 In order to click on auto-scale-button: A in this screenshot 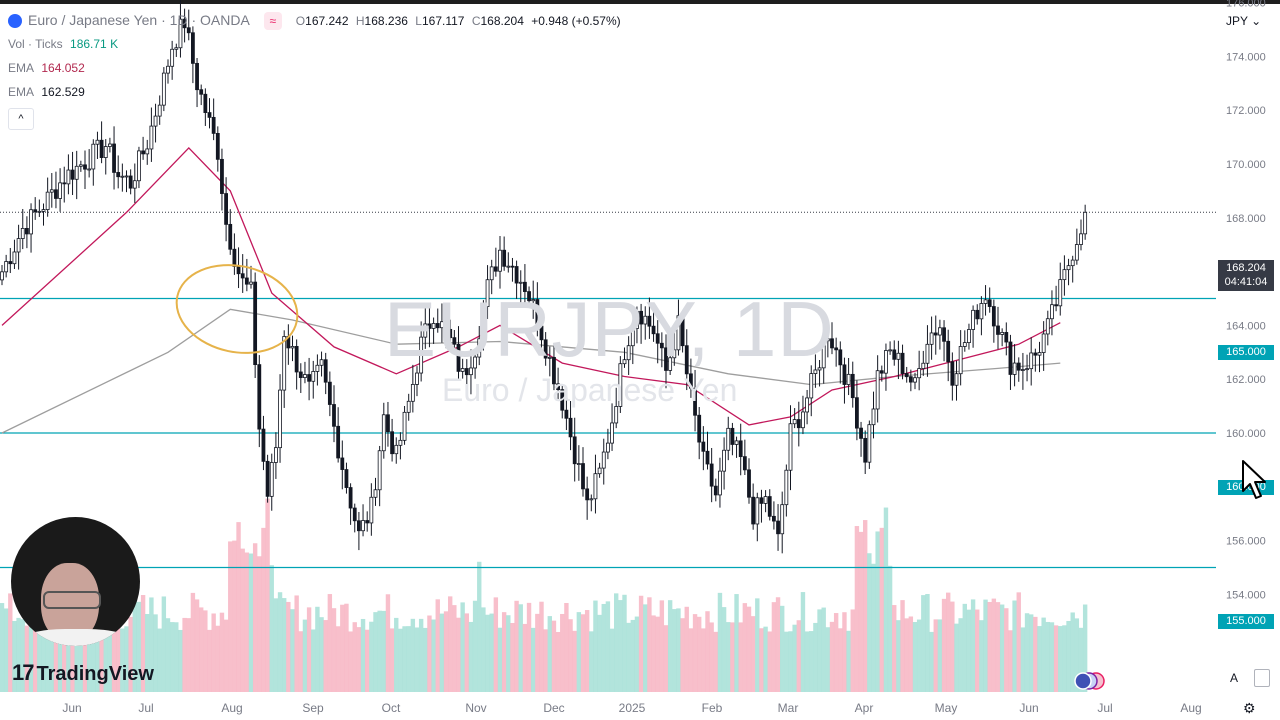, I will do `click(1234, 678)`.